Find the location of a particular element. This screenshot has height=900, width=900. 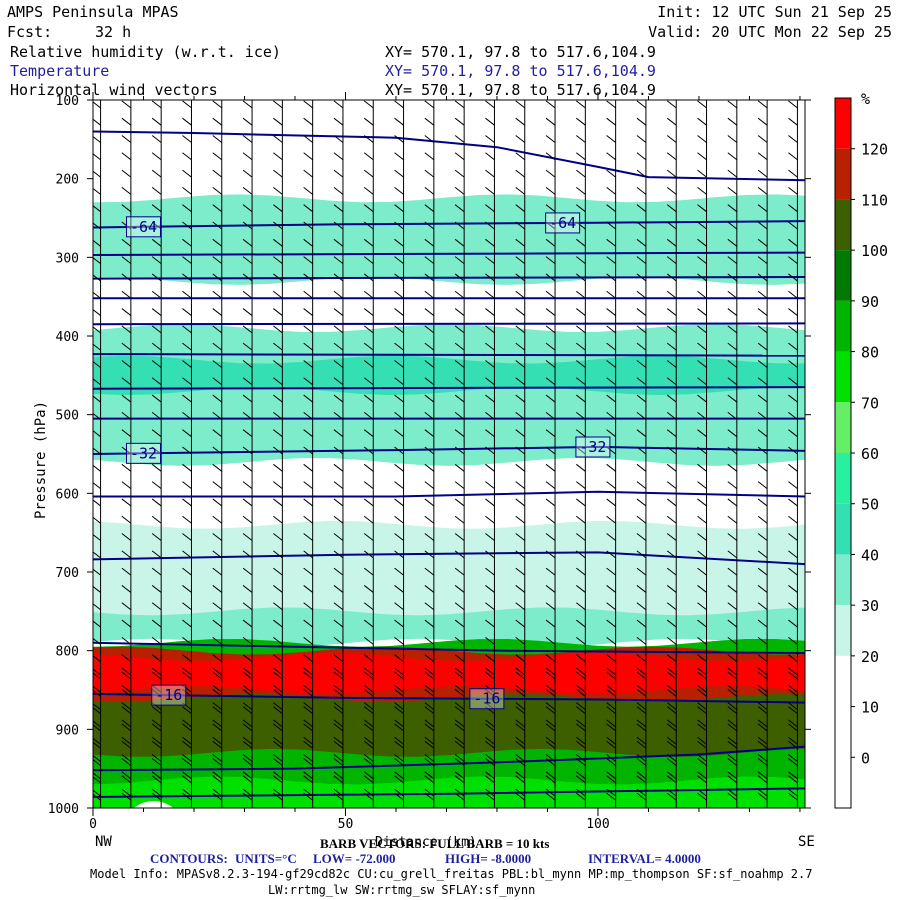

contour-label-box is located at coordinates (487, 699).